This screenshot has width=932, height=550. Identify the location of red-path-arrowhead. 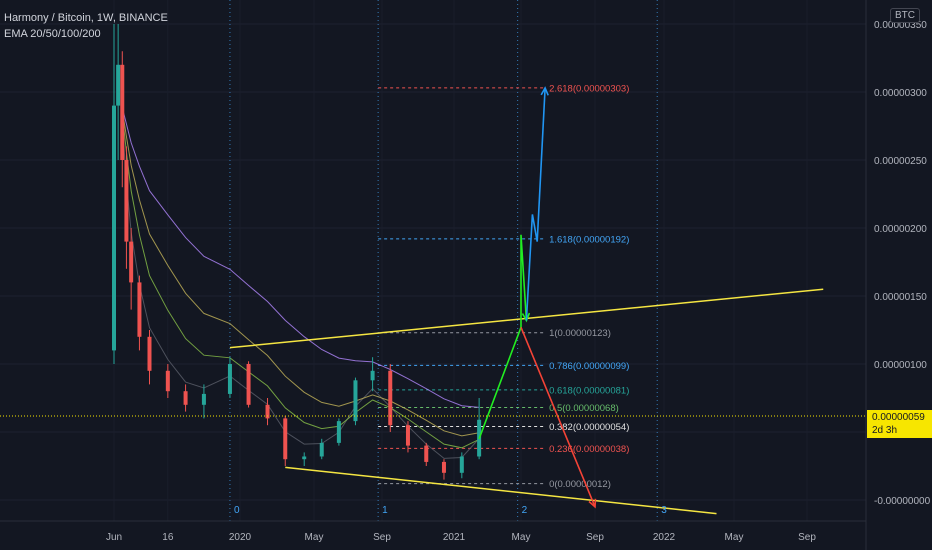
(592, 503).